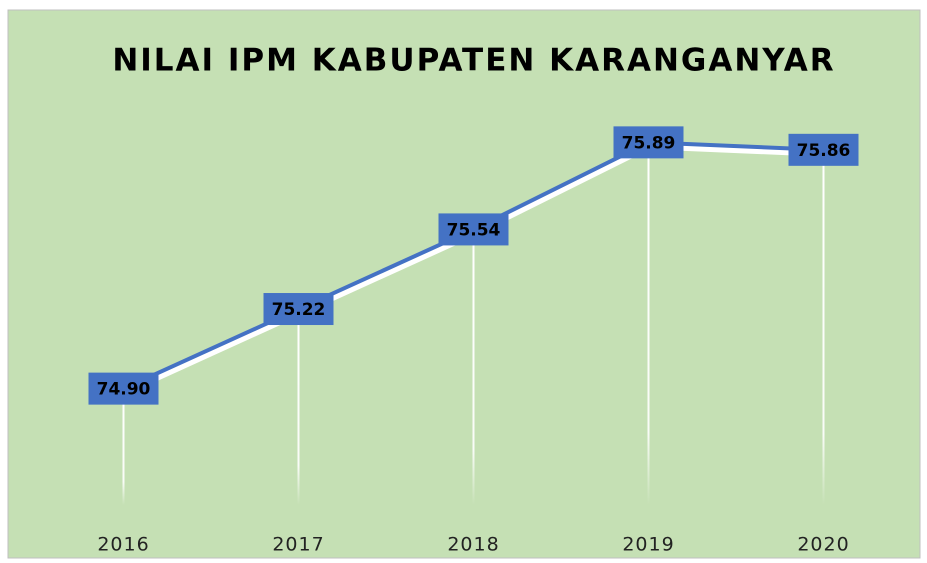 The height and width of the screenshot is (563, 927). Describe the element at coordinates (473, 545) in the screenshot. I see `x-tick-label: 2018` at that location.